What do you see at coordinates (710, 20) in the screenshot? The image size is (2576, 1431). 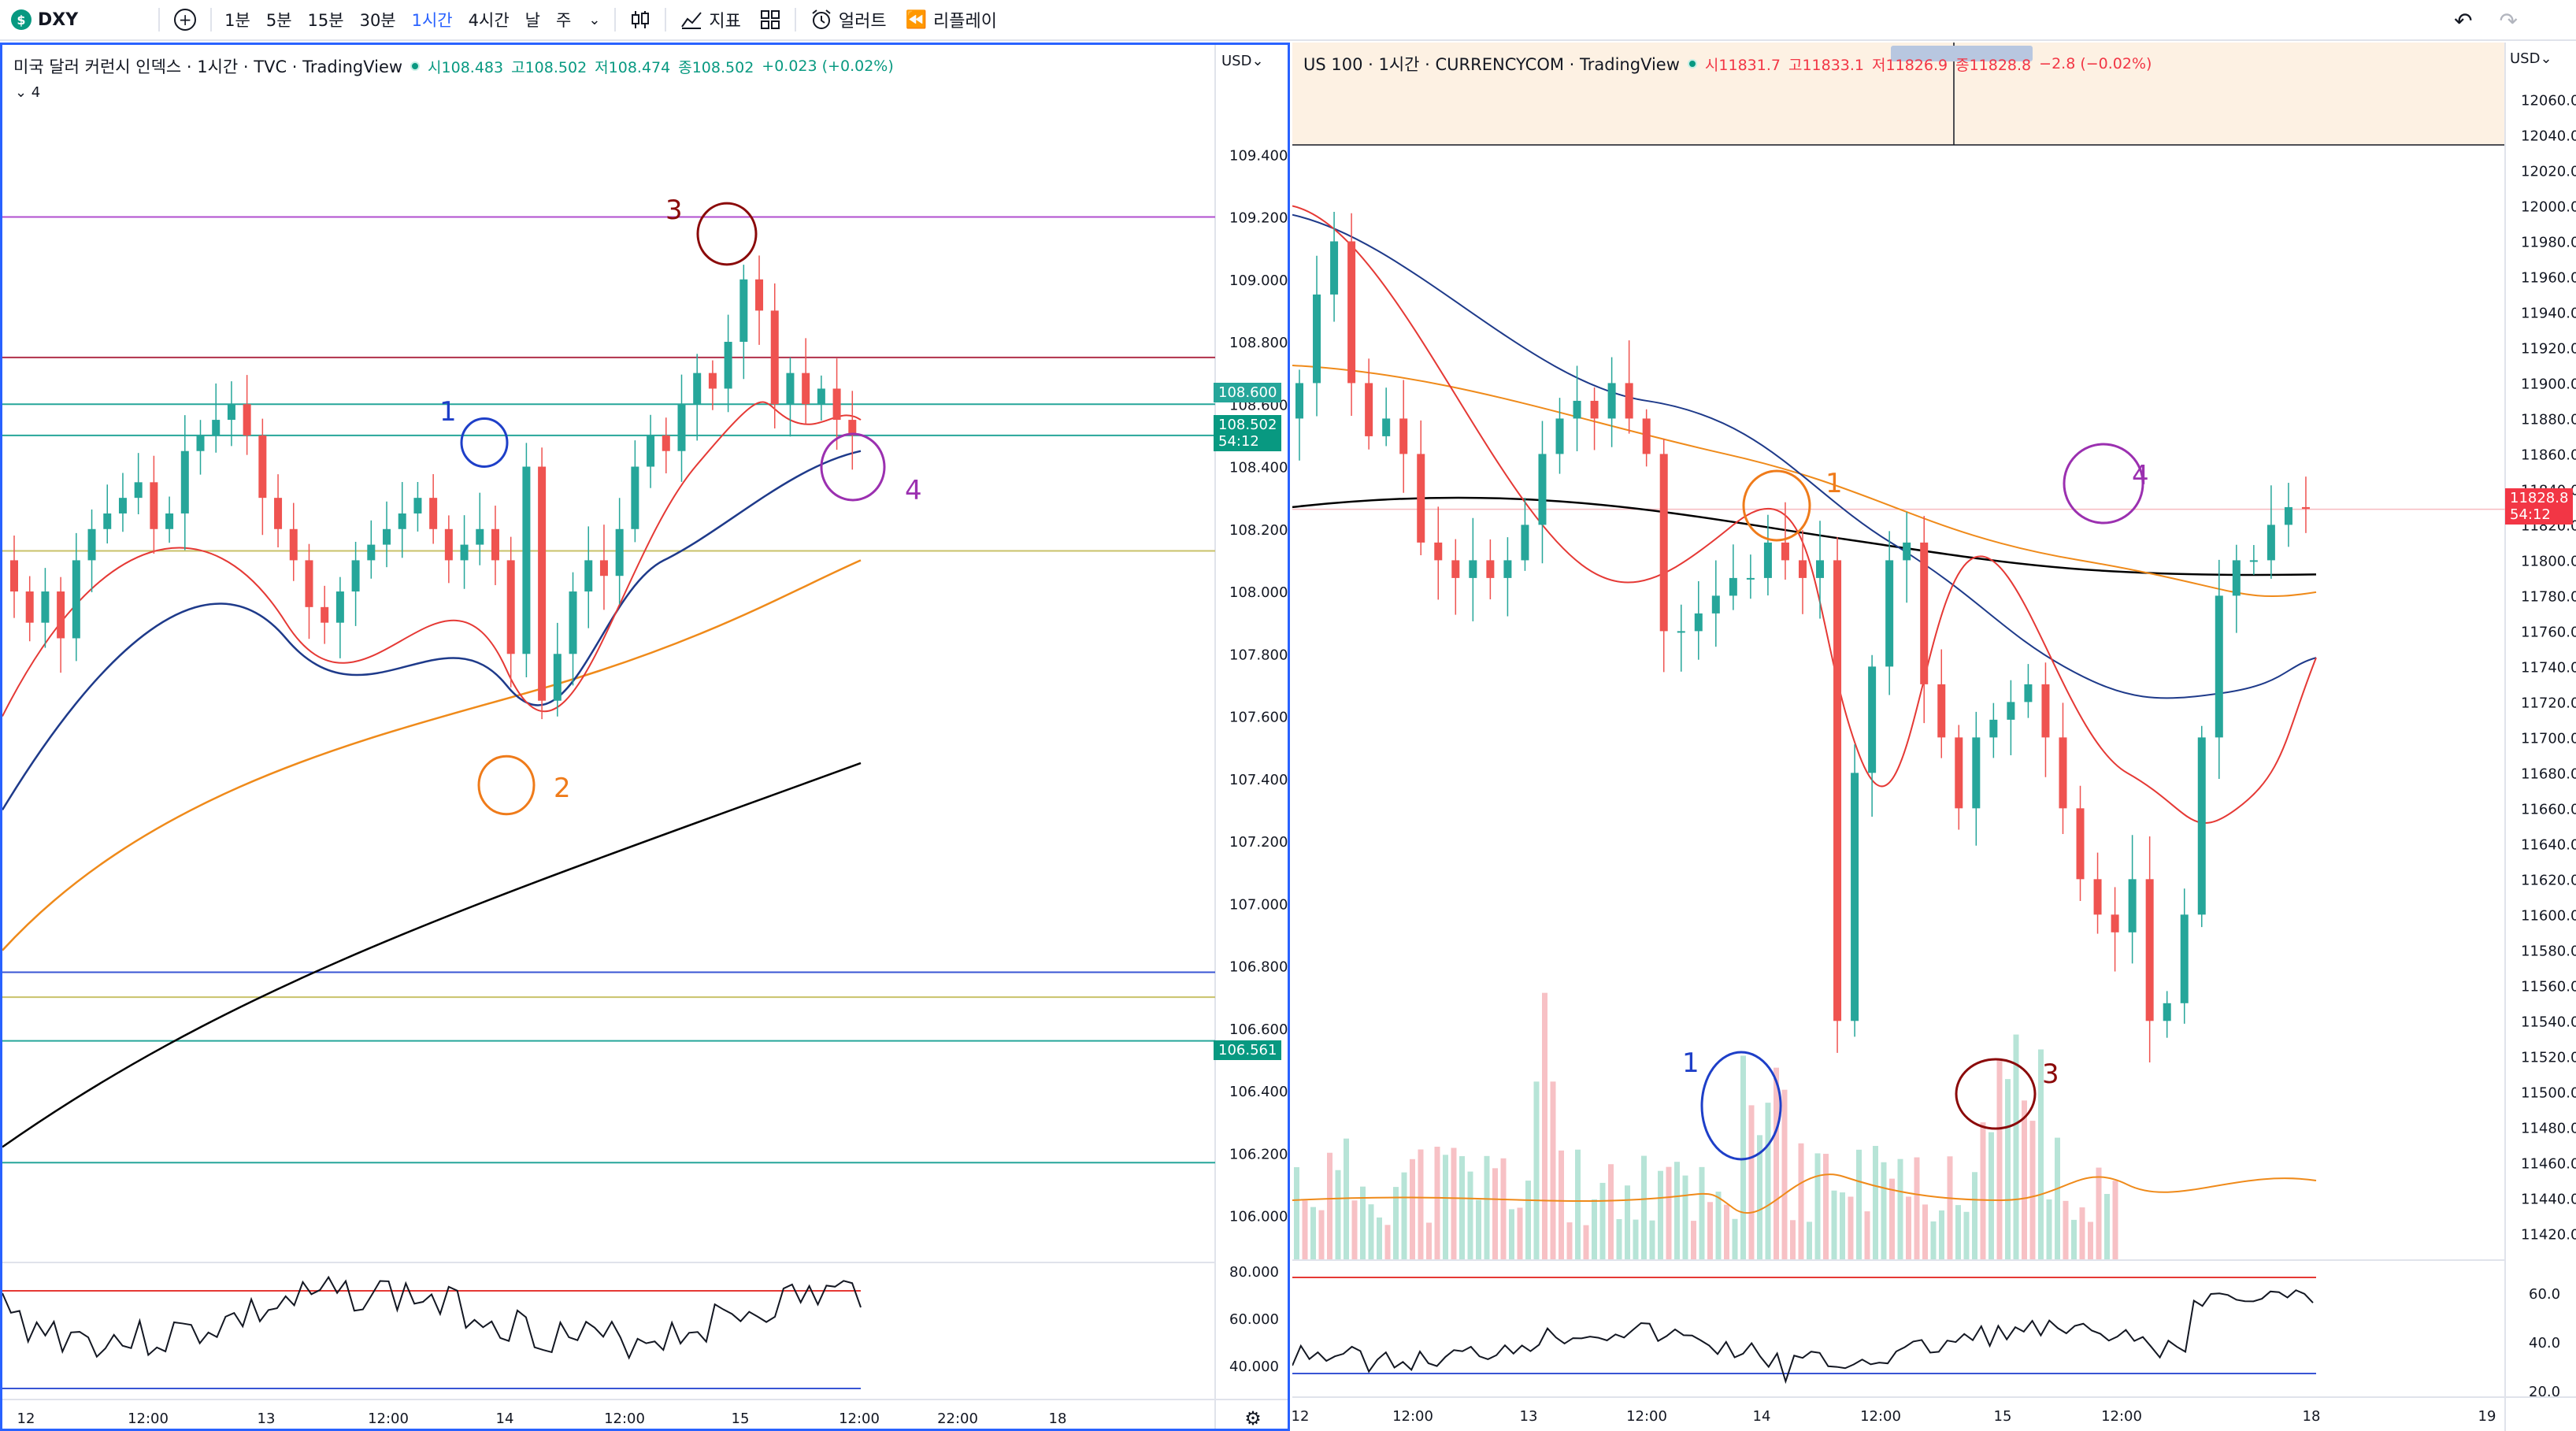 I see `indicators-button: 지표` at bounding box center [710, 20].